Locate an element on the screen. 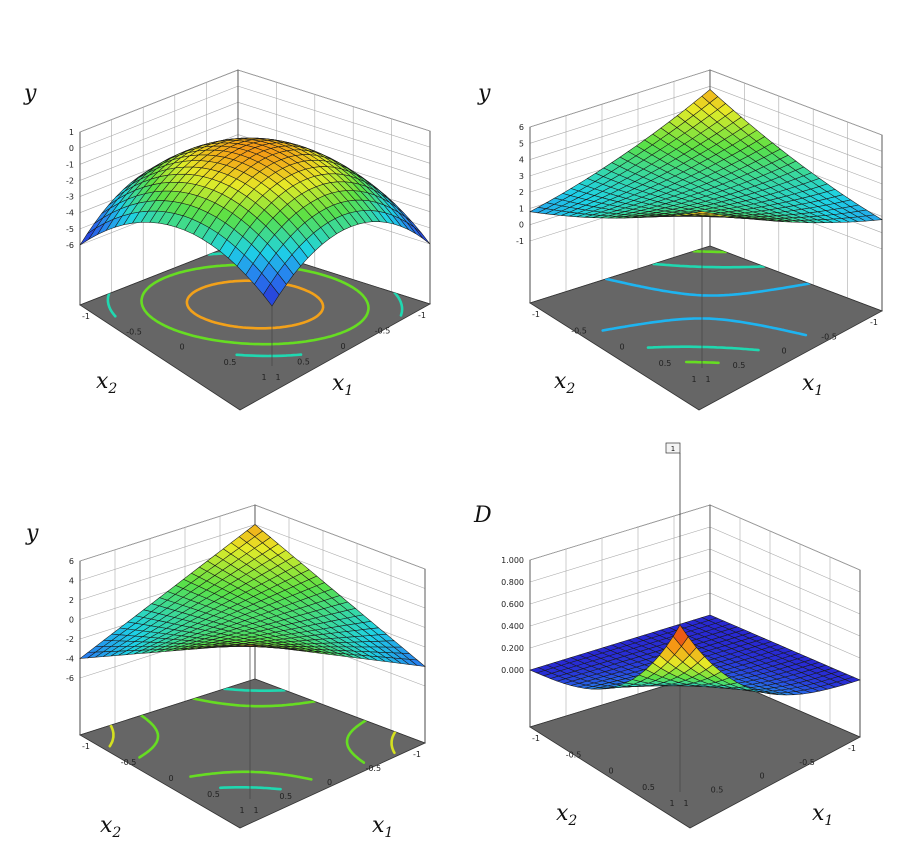 The width and height of the screenshot is (910, 864). z-tick-label: 0.800 is located at coordinates (512, 582).